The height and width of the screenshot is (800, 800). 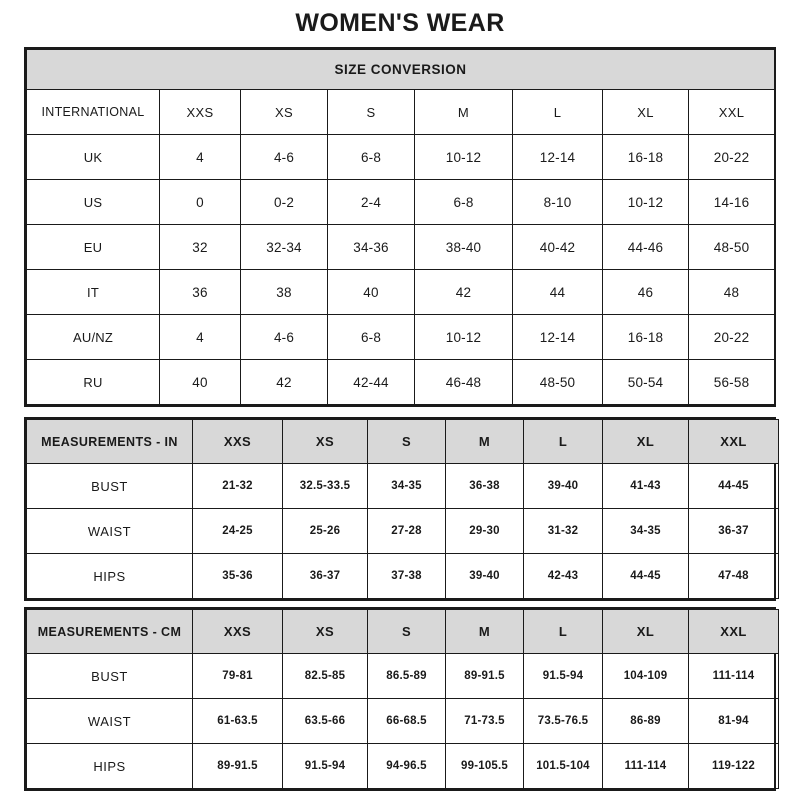 What do you see at coordinates (237, 676) in the screenshot?
I see `cell: 79-81` at bounding box center [237, 676].